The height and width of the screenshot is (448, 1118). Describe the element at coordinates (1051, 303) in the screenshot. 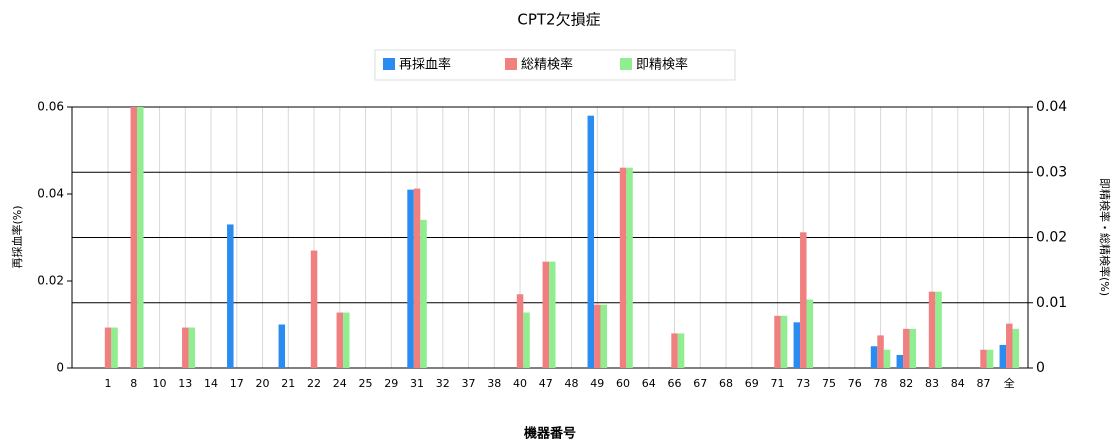

I see `y2-tick-label: 0.01` at that location.